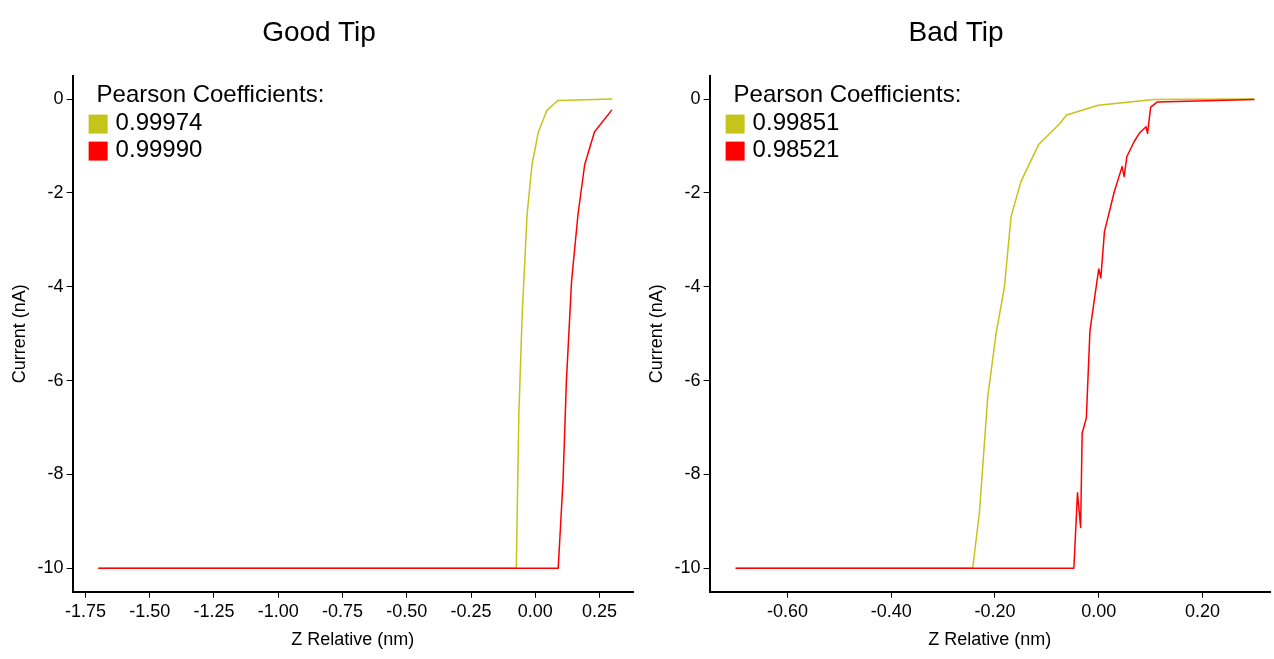 The height and width of the screenshot is (659, 1274). What do you see at coordinates (796, 149) in the screenshot?
I see `legend-label: 0.98521` at bounding box center [796, 149].